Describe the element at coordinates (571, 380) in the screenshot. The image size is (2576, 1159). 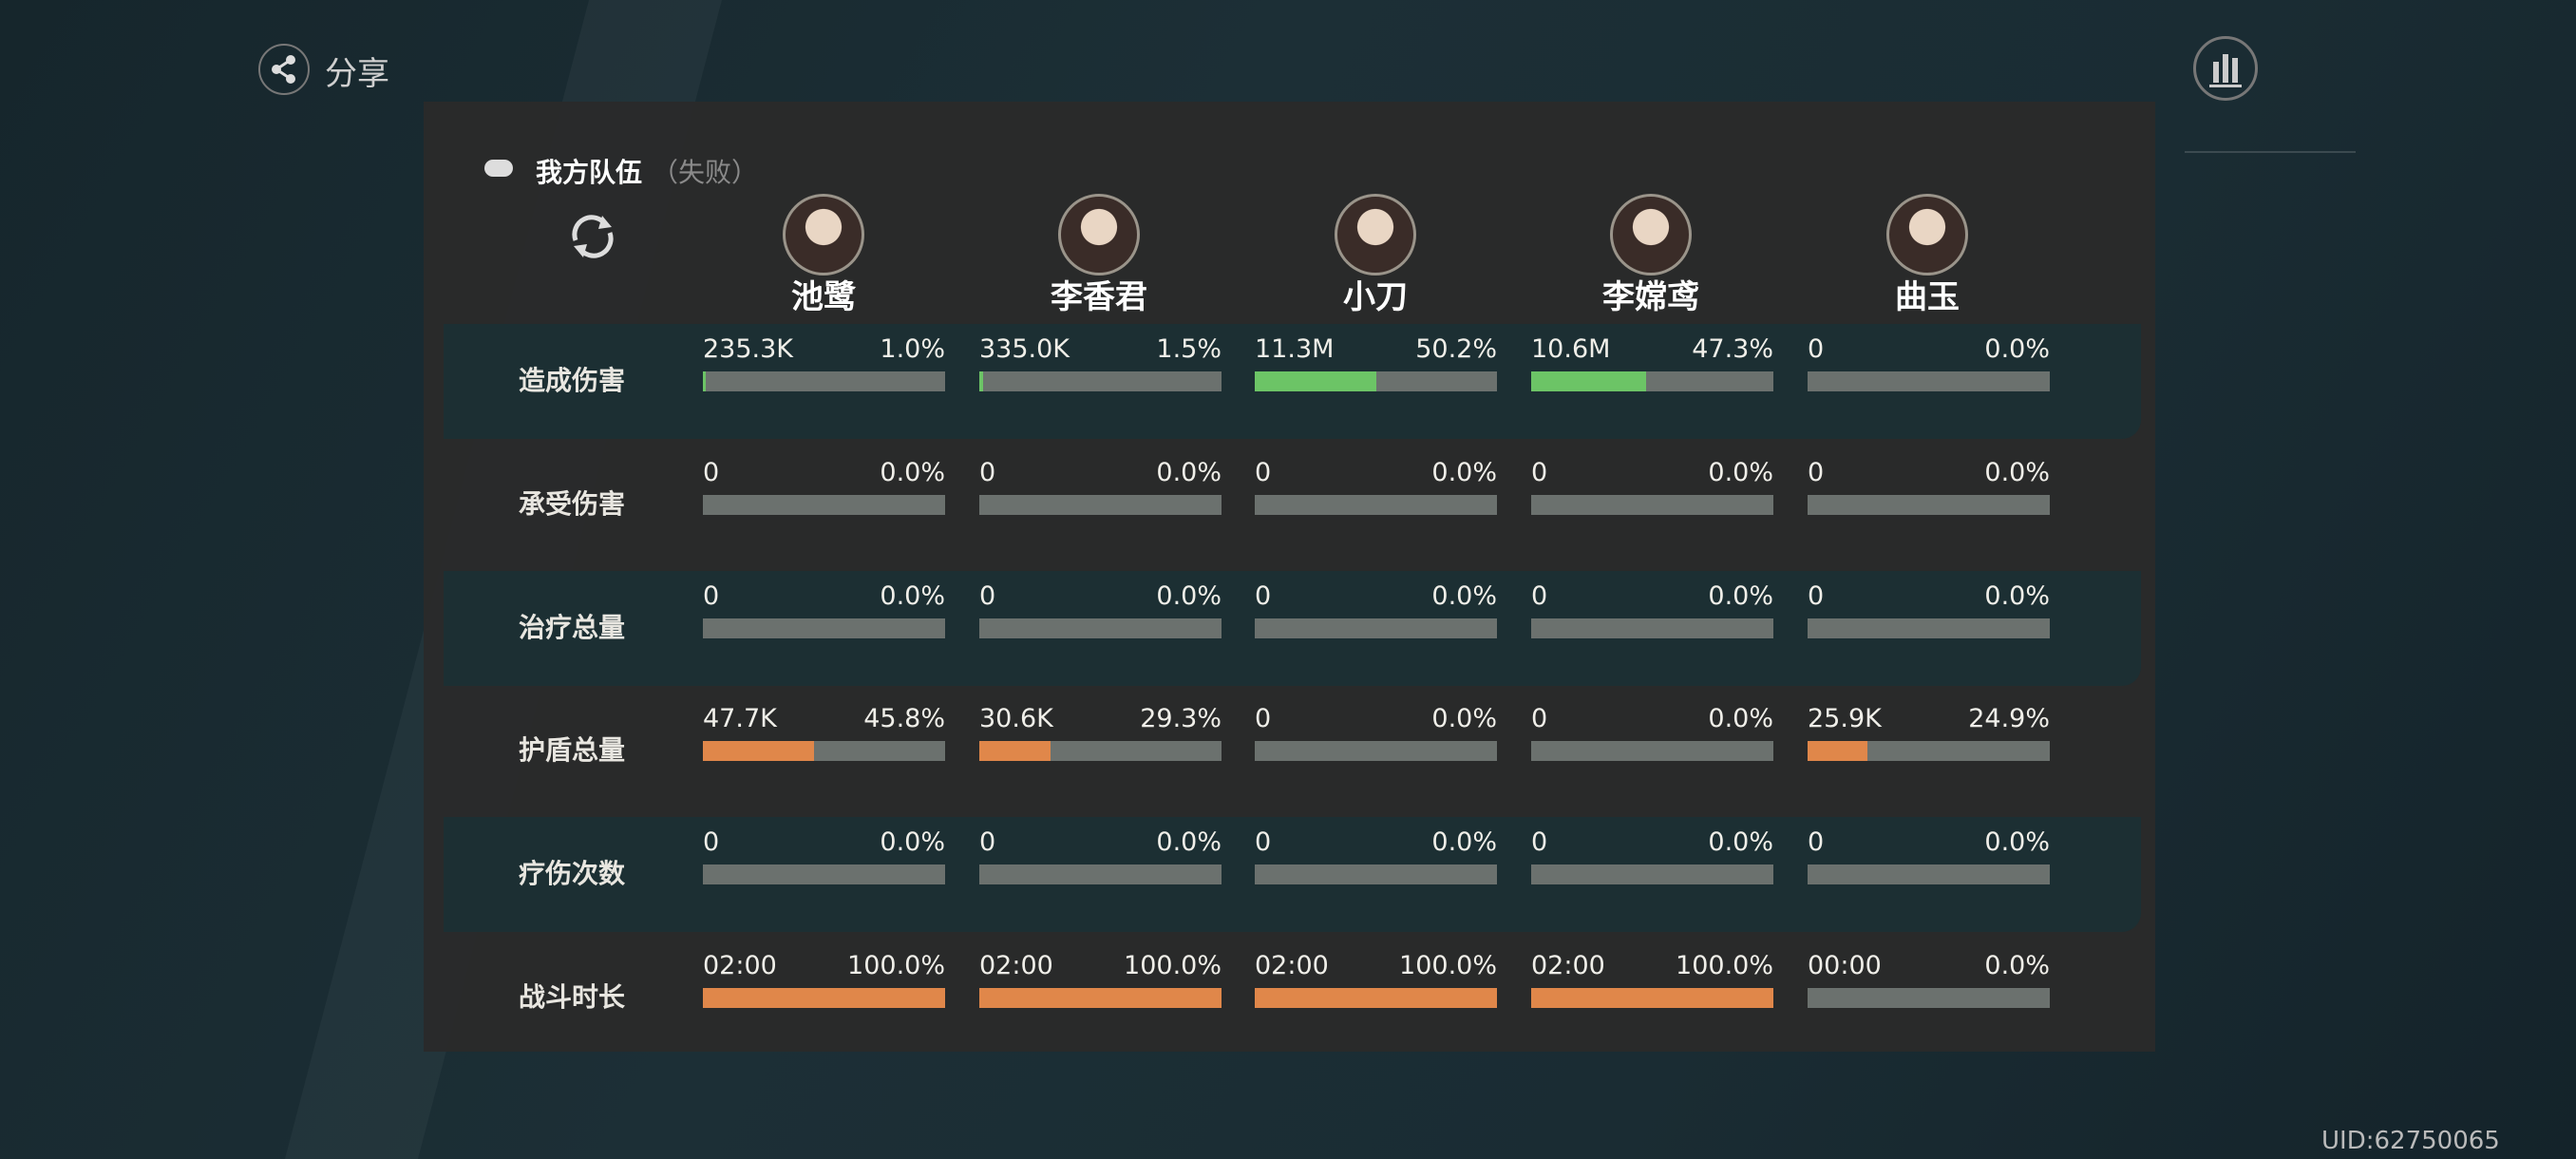
I see `row-label: 造成伤害` at that location.